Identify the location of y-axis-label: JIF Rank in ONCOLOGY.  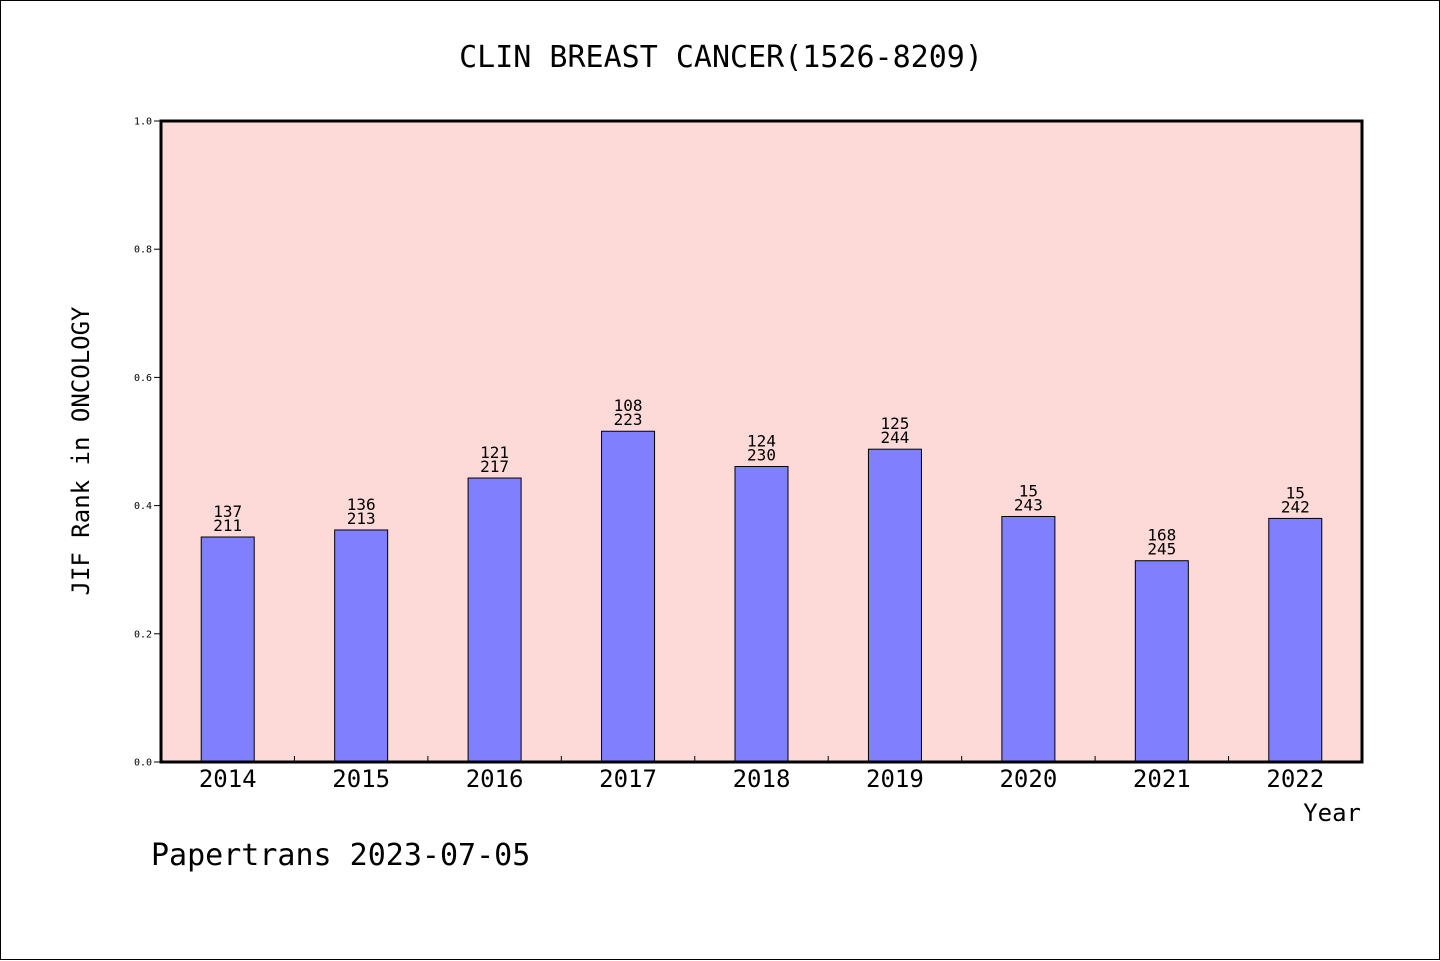
(81, 451).